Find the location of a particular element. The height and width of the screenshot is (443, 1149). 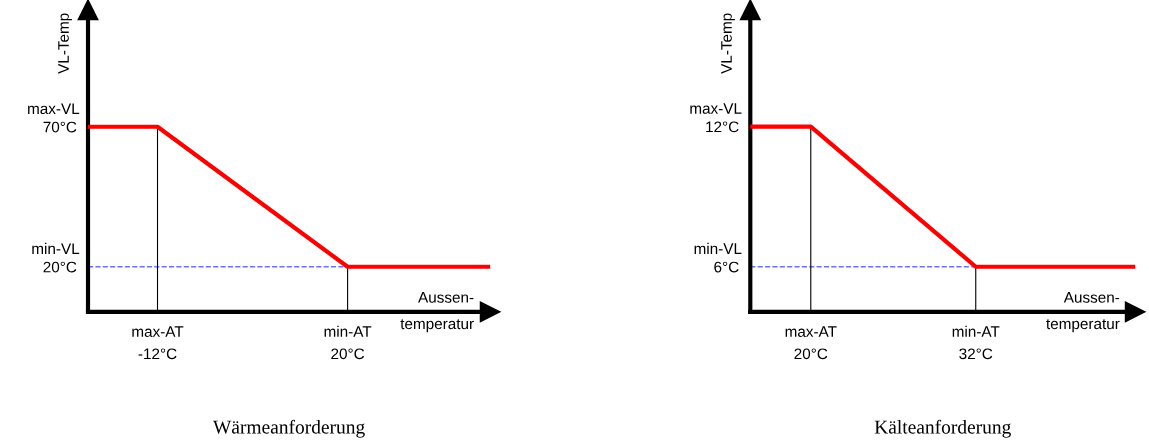

text: Wärmeanforderung is located at coordinates (288, 428).